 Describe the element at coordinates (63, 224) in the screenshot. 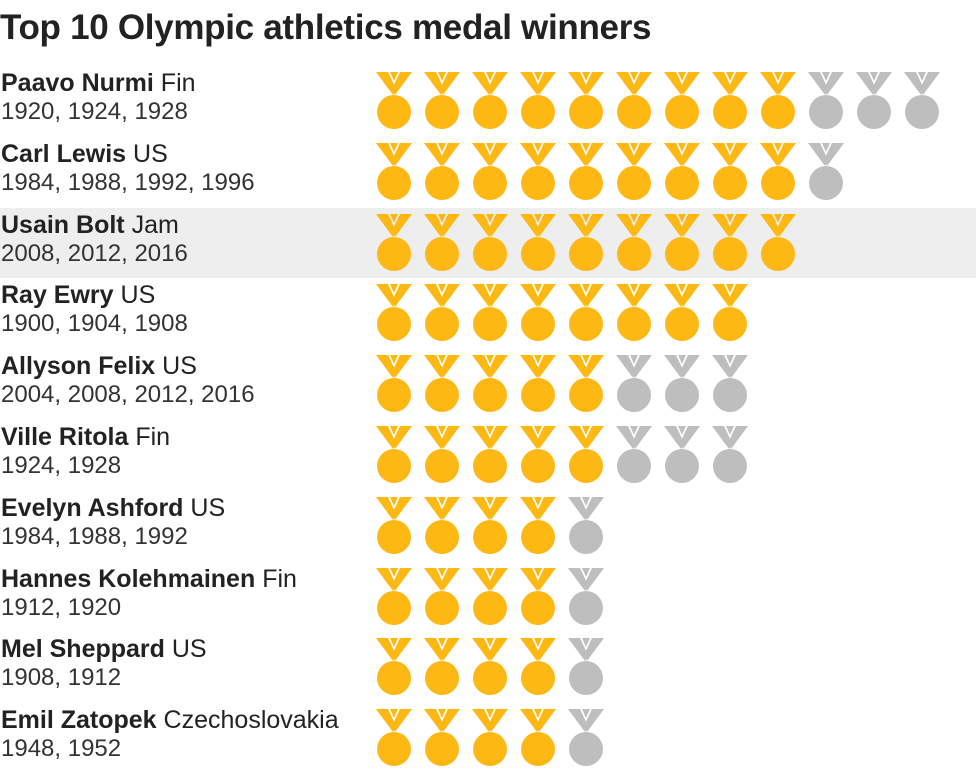

I see `athlete-name: Usain Bolt` at that location.